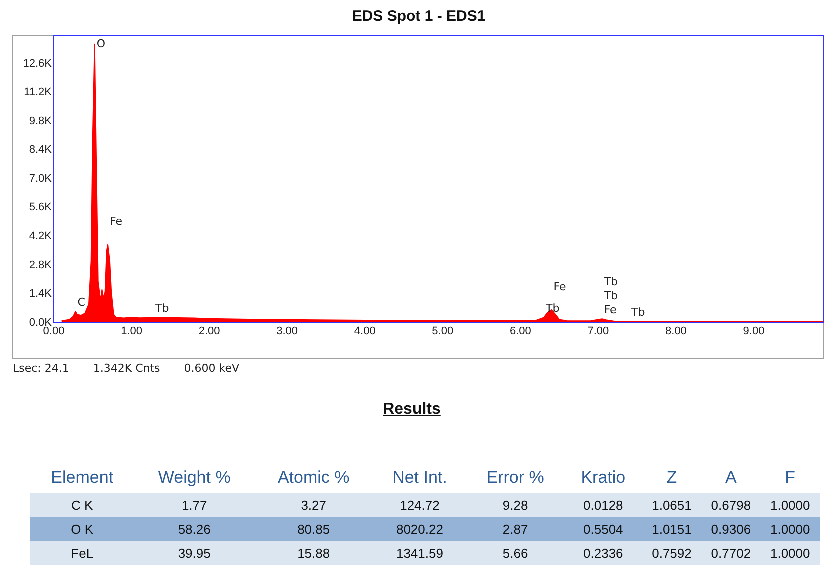 This screenshot has width=824, height=575. What do you see at coordinates (82, 529) in the screenshot?
I see `category-label: O K` at bounding box center [82, 529].